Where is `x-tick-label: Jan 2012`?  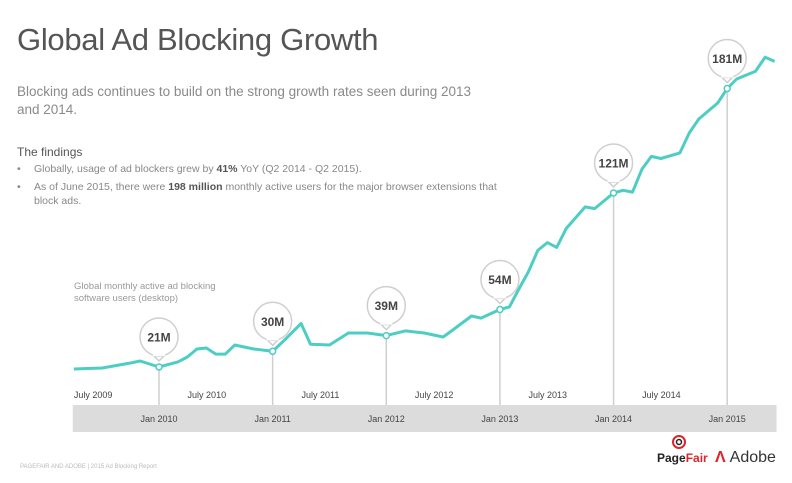
x-tick-label: Jan 2012 is located at coordinates (386, 419).